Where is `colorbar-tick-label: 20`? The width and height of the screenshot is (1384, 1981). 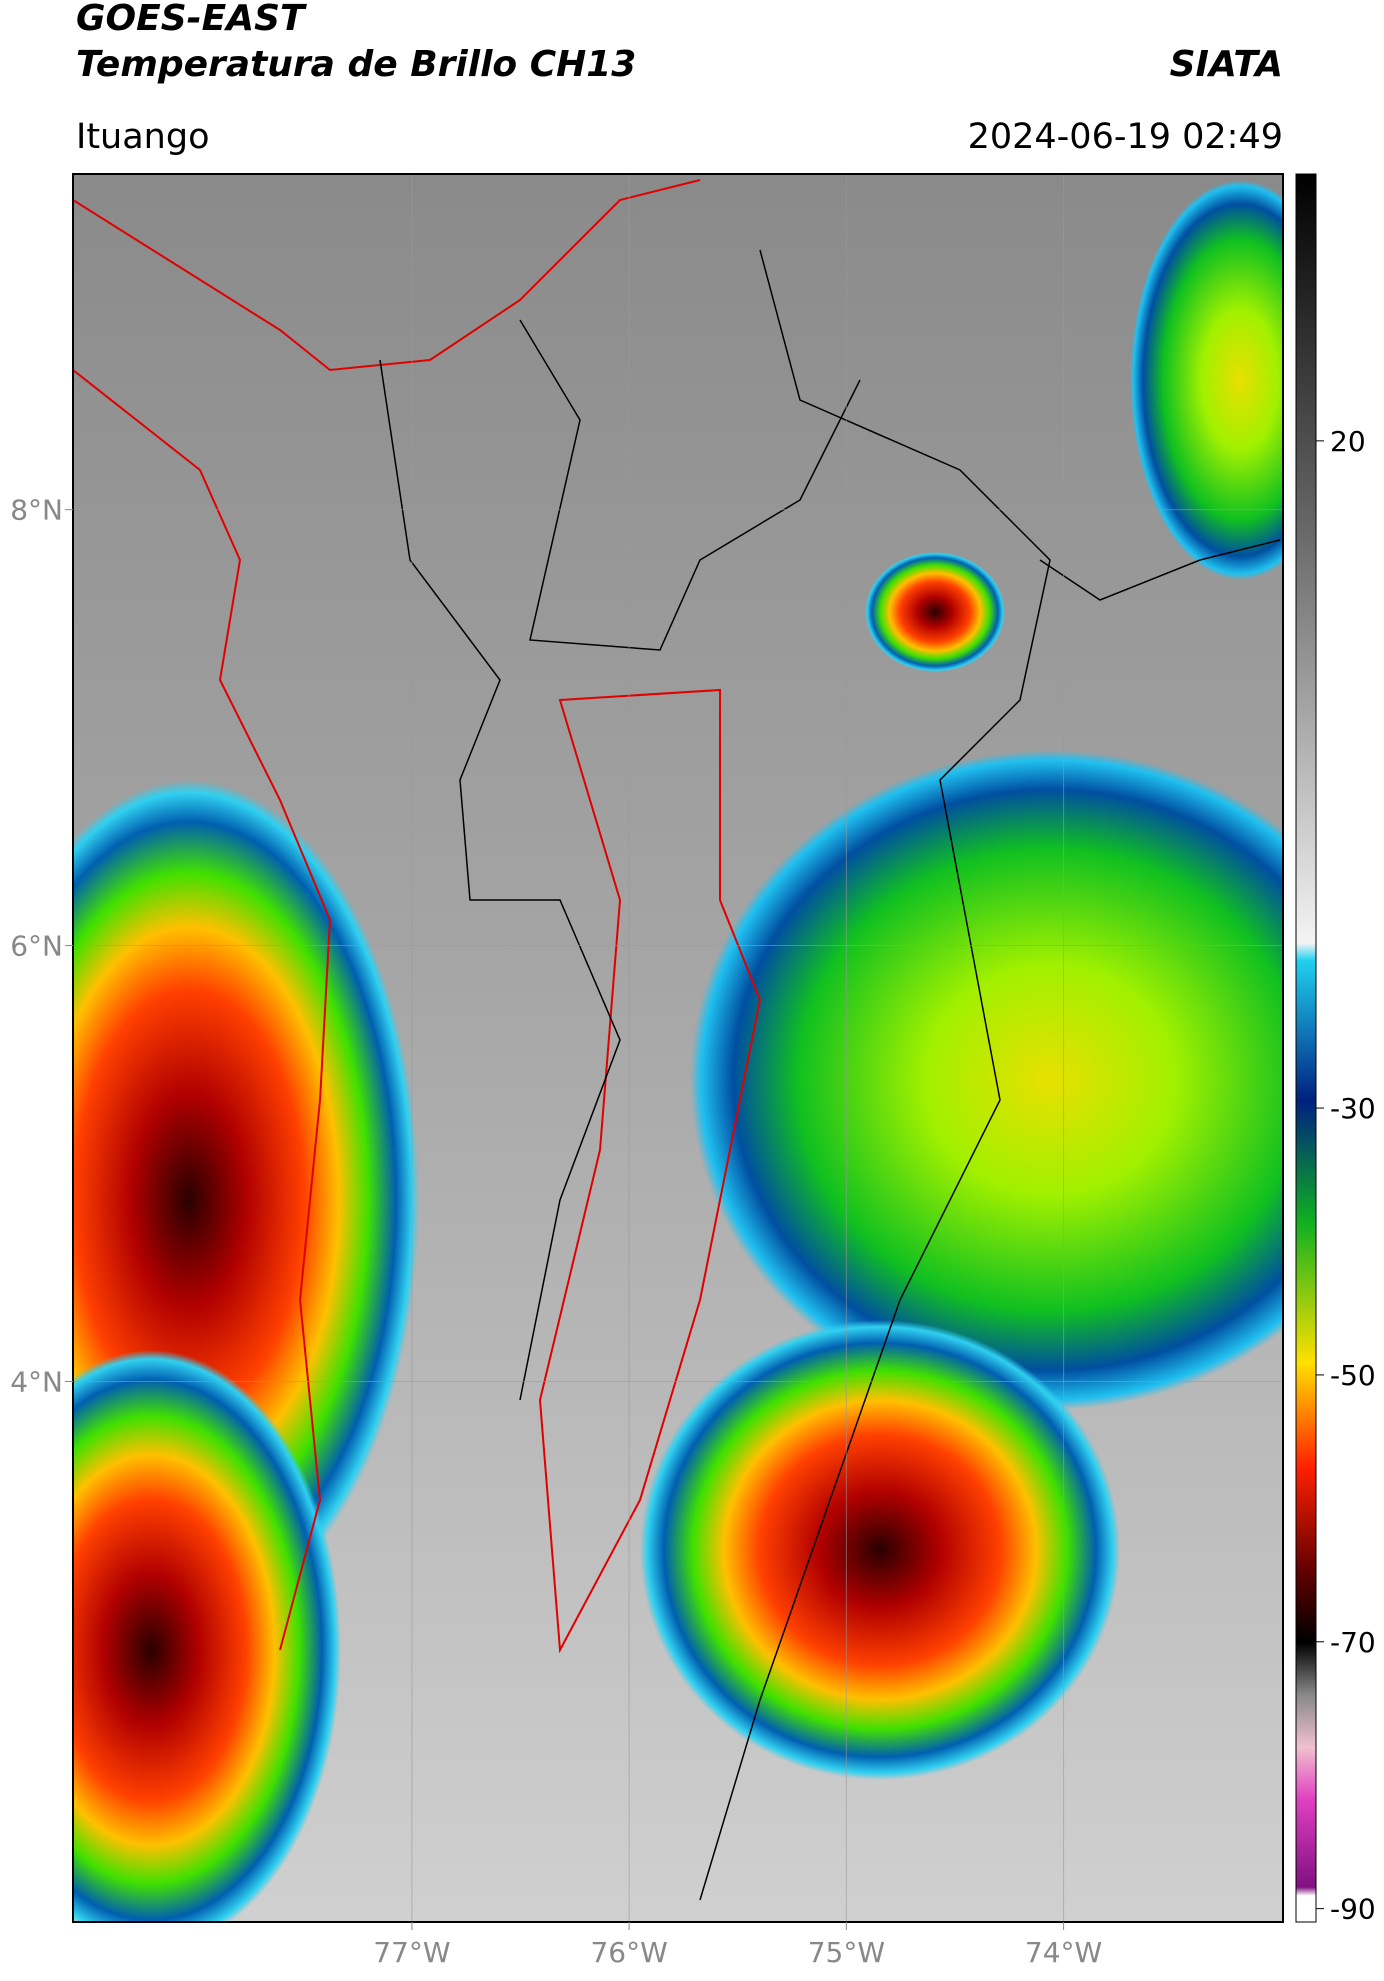
colorbar-tick-label: 20 is located at coordinates (1348, 441).